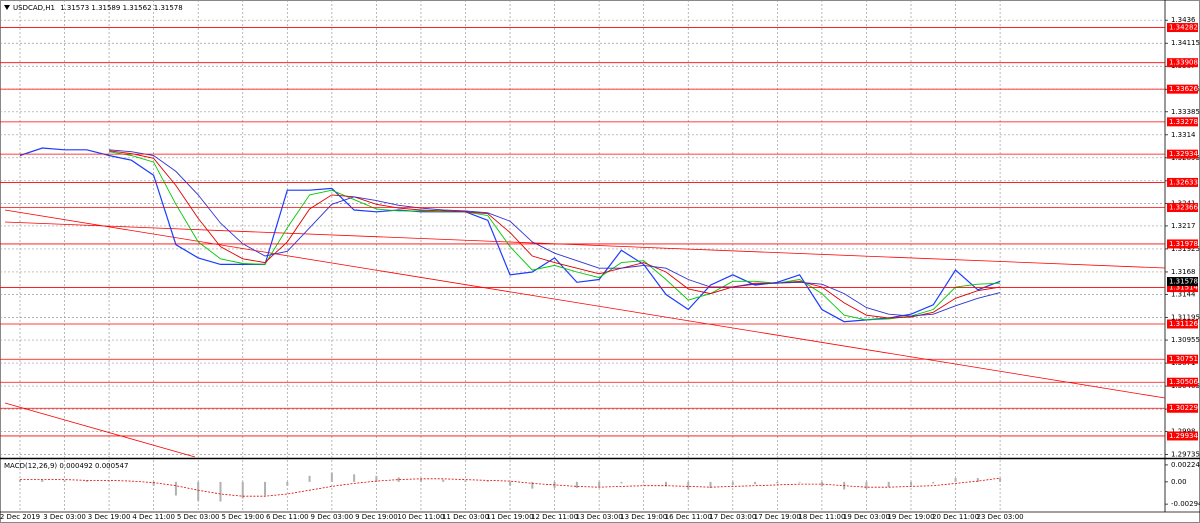 The height and width of the screenshot is (523, 1200). What do you see at coordinates (75, 466) in the screenshot?
I see `macd-value: 0.000492` at bounding box center [75, 466].